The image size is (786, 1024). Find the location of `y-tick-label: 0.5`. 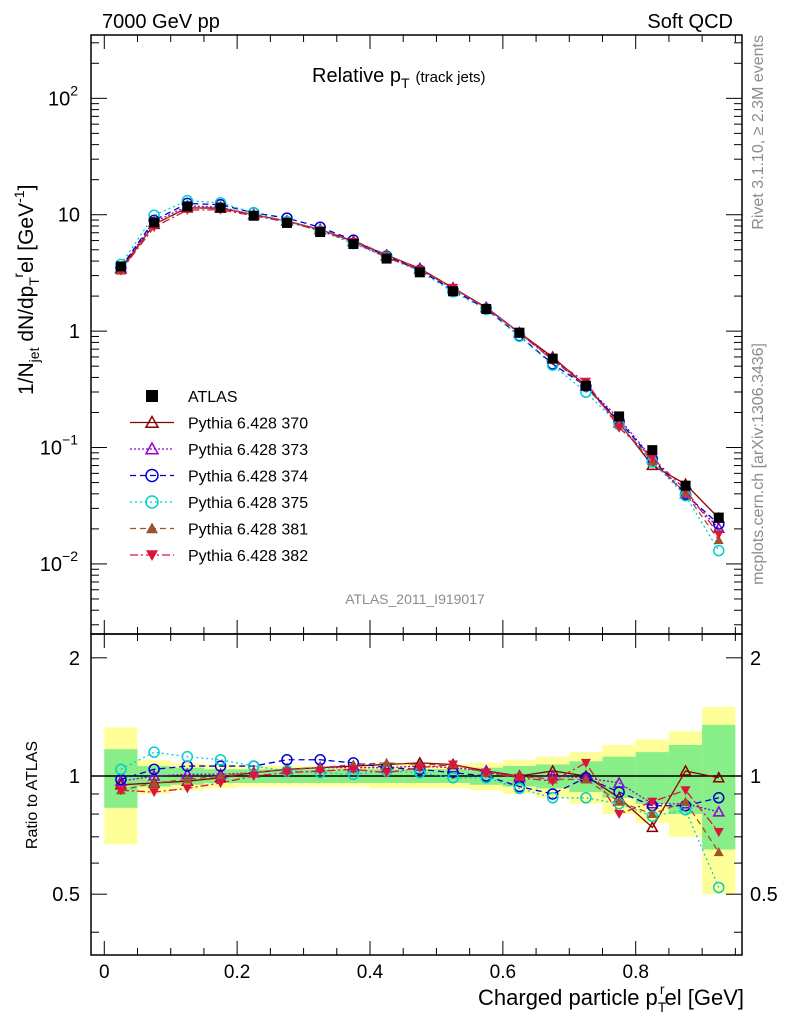

y-tick-label: 0.5 is located at coordinates (66, 895).